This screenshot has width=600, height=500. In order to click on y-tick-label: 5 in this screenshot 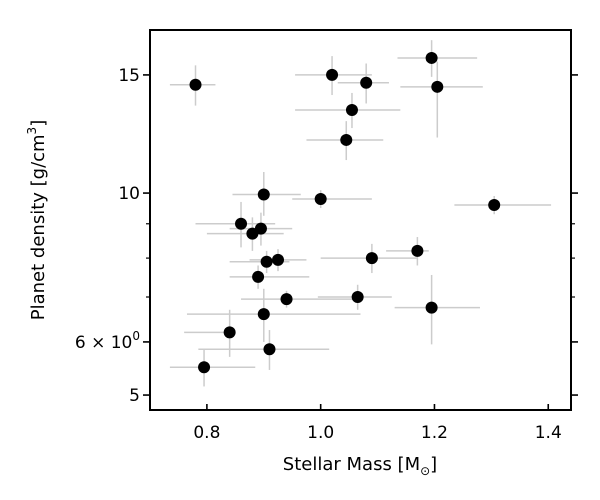, I will do `click(134, 396)`.